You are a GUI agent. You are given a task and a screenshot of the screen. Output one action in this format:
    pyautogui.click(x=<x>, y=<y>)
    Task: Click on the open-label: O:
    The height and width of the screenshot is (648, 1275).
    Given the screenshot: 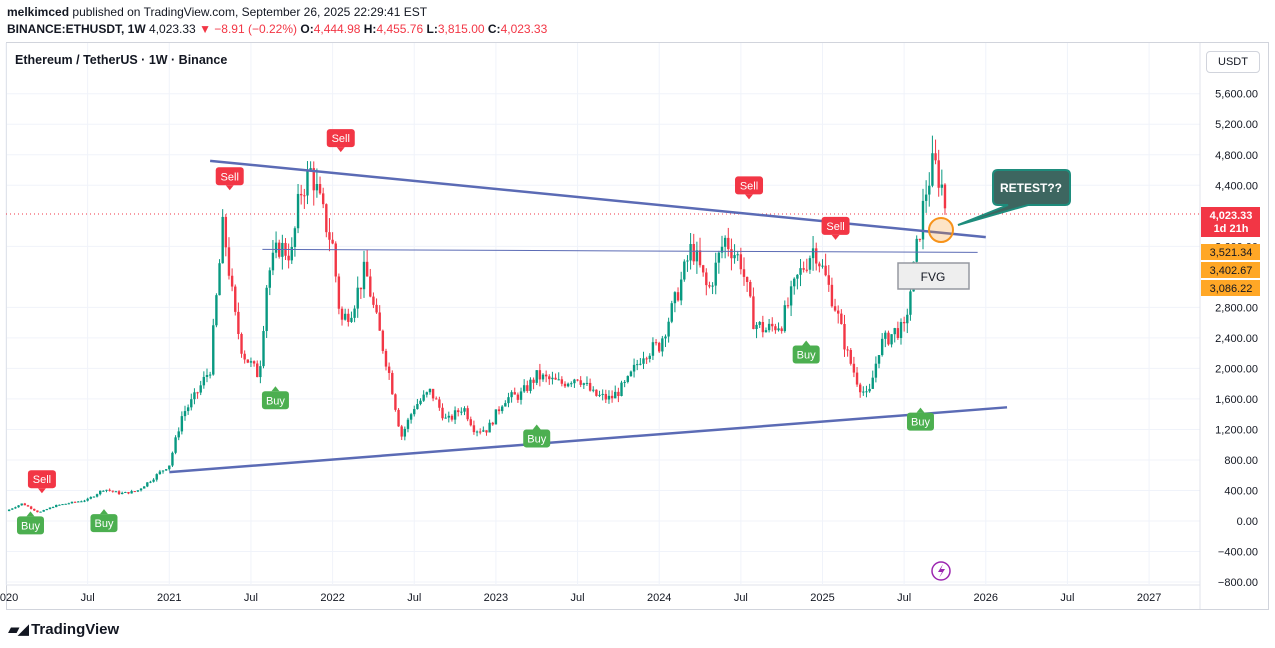 What is the action you would take?
    pyautogui.click(x=307, y=29)
    